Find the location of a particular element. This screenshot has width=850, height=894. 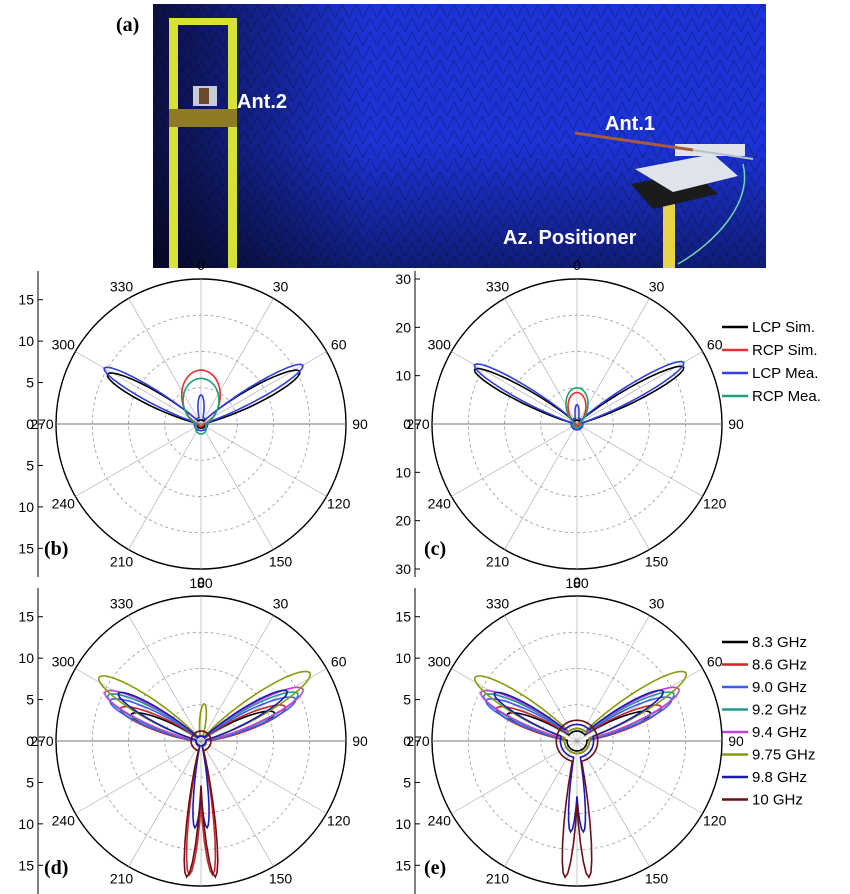

radial-tick-label: 30 is located at coordinates (403, 569).